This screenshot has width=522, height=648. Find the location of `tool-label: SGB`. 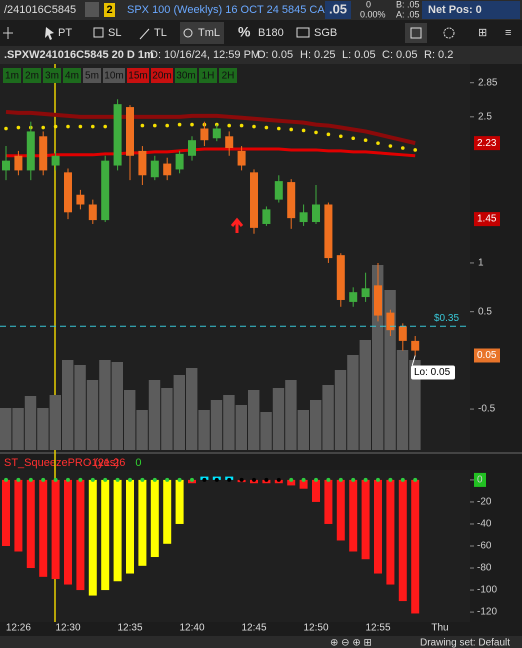

tool-label: SGB is located at coordinates (325, 33).